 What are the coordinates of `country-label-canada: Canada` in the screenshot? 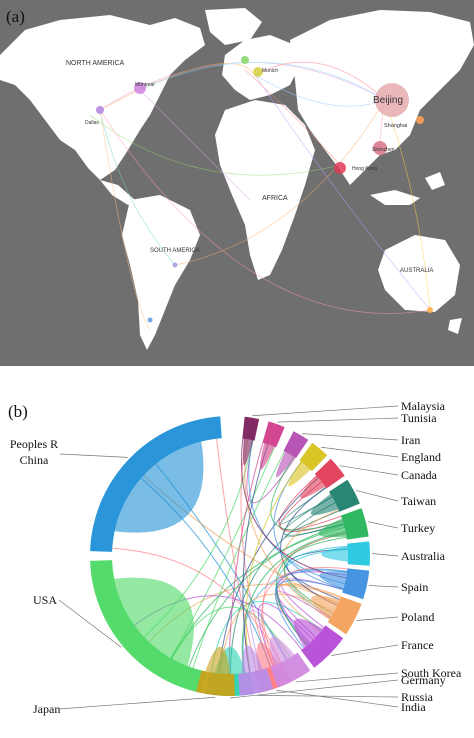 It's located at (419, 475).